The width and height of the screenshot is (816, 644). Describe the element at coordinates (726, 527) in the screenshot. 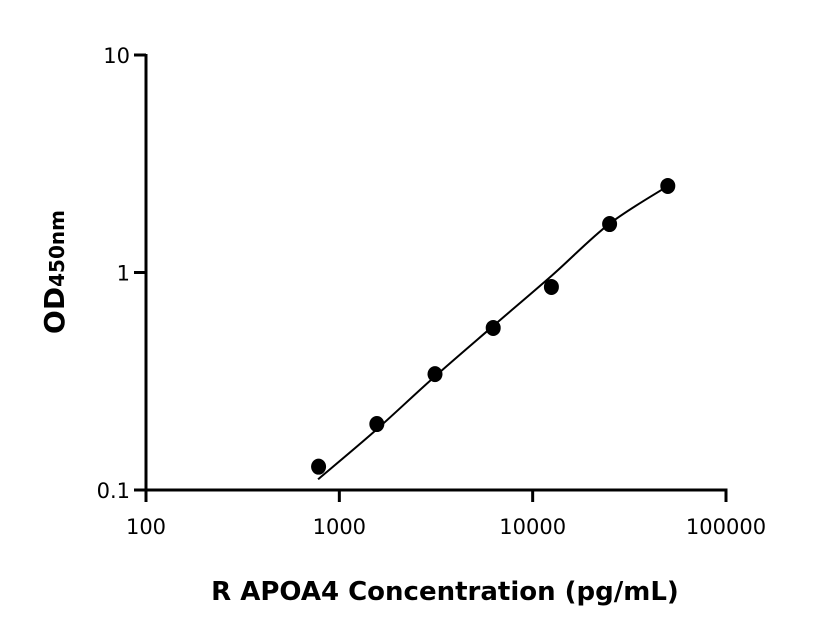

I see `x-tick-label: 100000` at that location.